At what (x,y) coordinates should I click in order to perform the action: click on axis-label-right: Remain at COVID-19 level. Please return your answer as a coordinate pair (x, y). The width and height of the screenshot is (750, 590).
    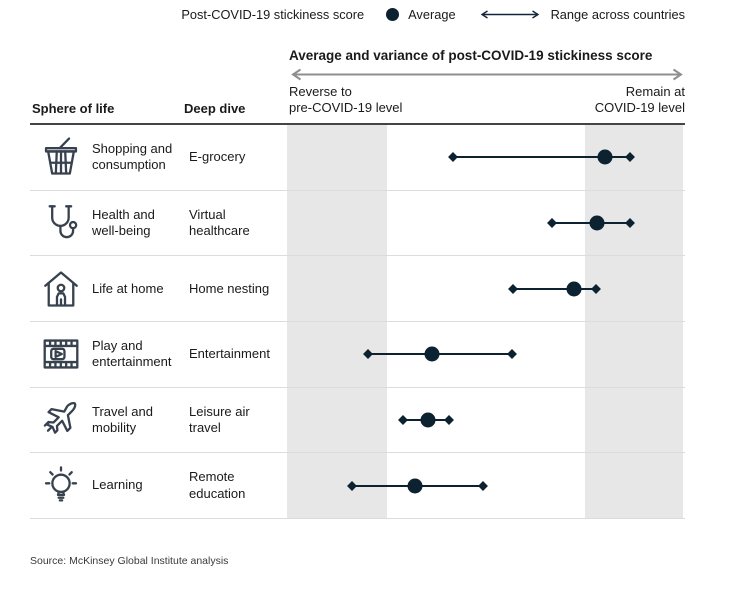
    Looking at the image, I should click on (639, 99).